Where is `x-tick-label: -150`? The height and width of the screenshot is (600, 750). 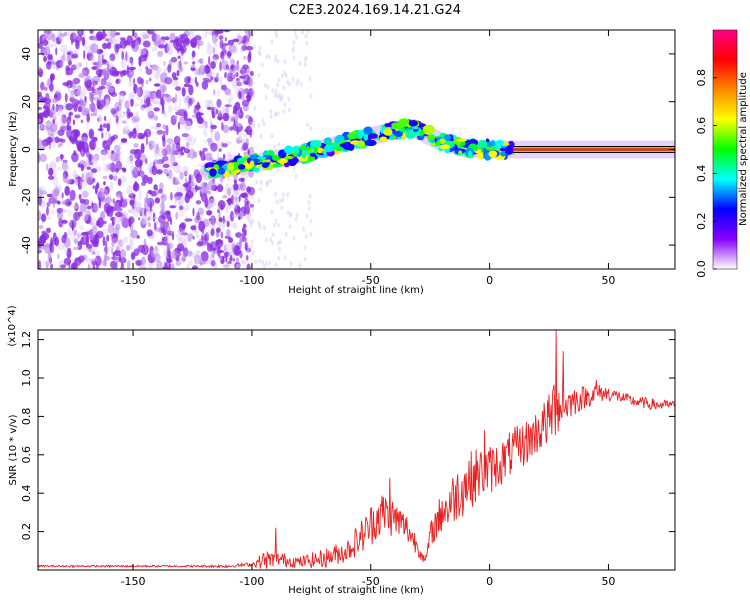
x-tick-label: -150 is located at coordinates (133, 581).